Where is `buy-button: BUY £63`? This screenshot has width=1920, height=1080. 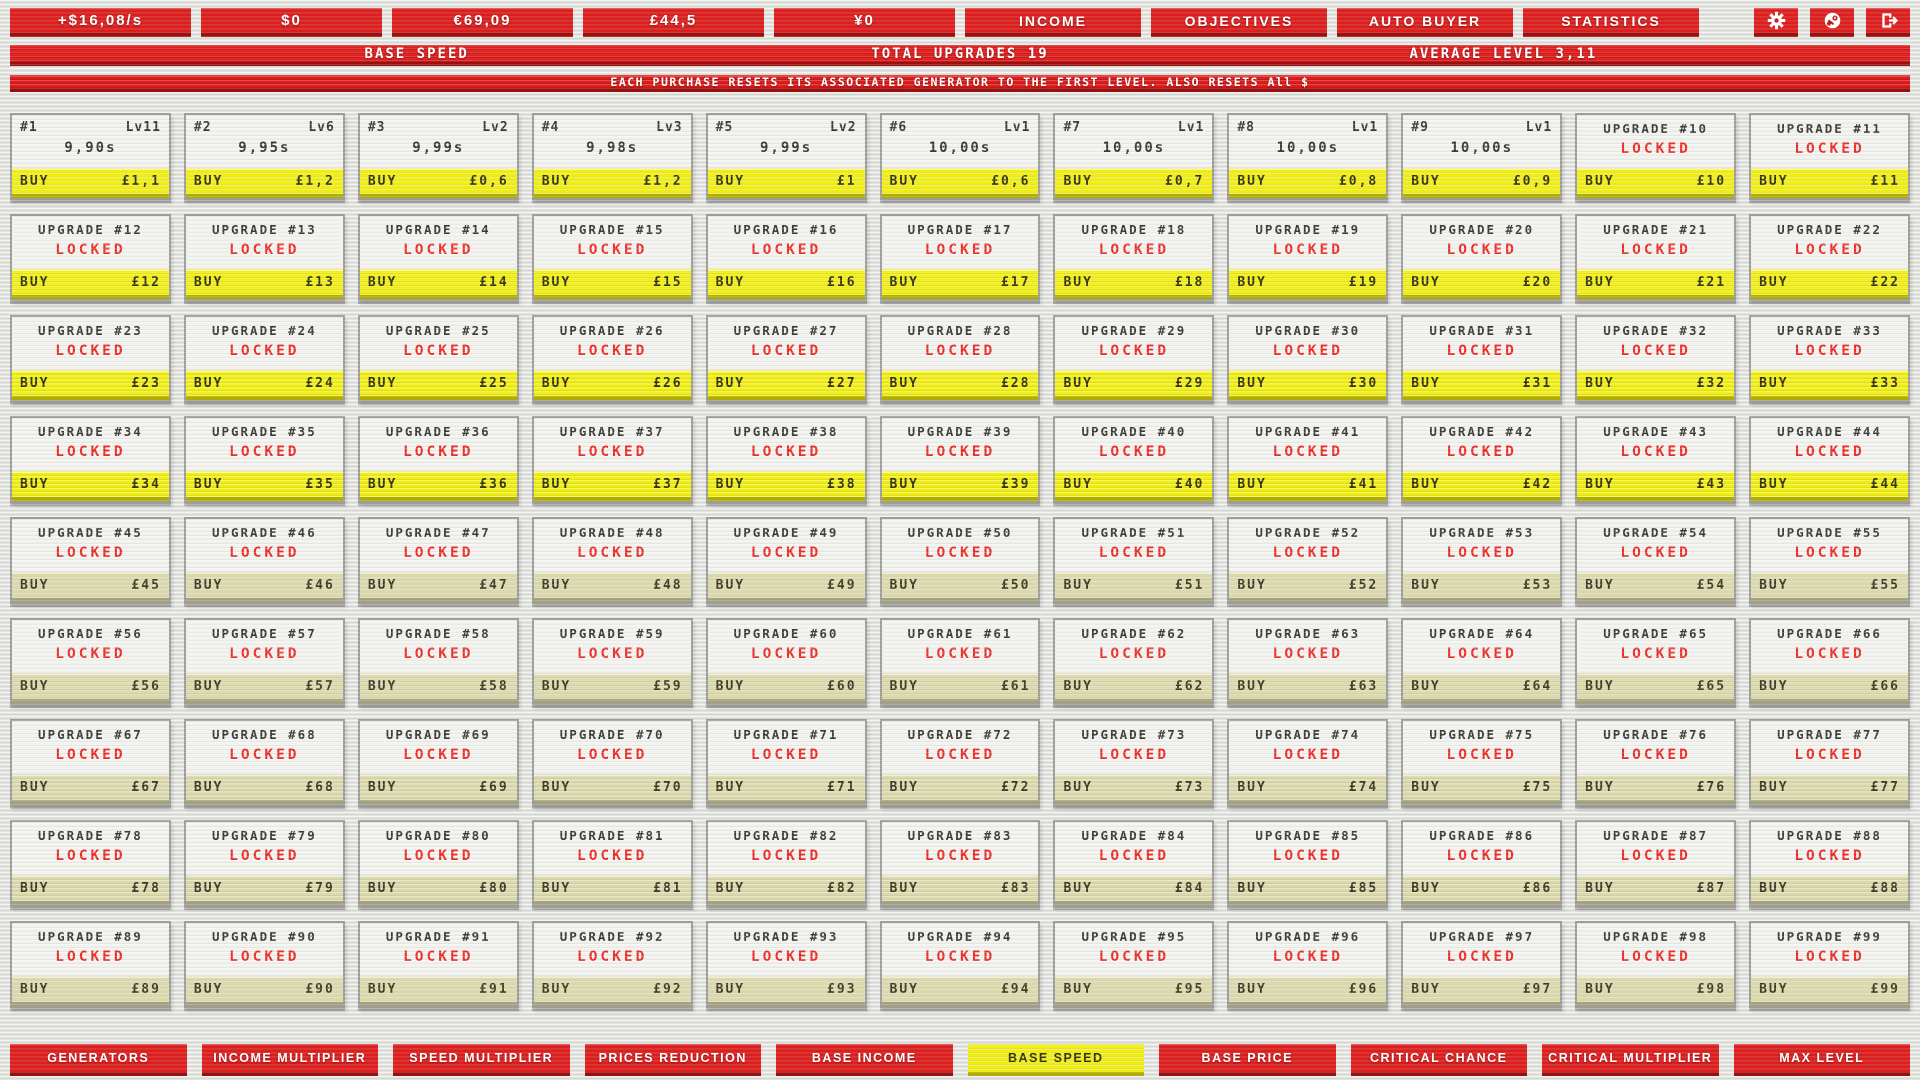 buy-button: BUY £63 is located at coordinates (1308, 688).